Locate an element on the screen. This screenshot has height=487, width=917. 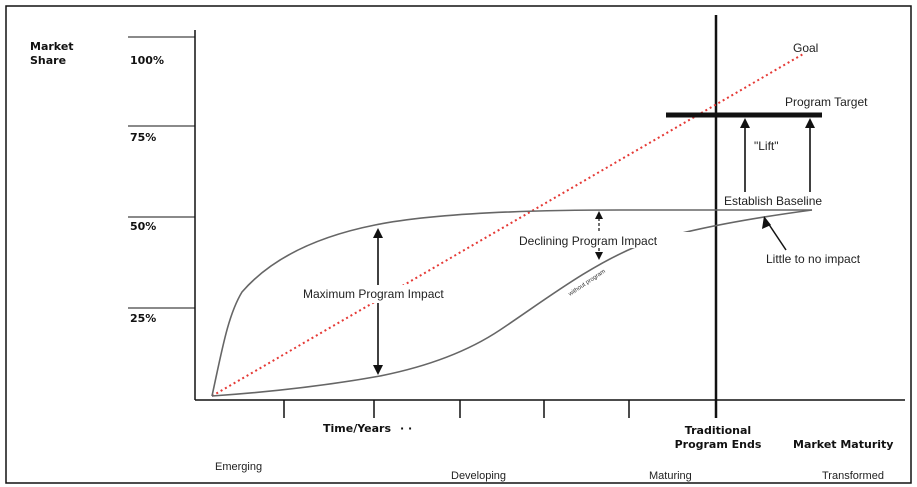
program-target-label: Program Target is located at coordinates (826, 102).